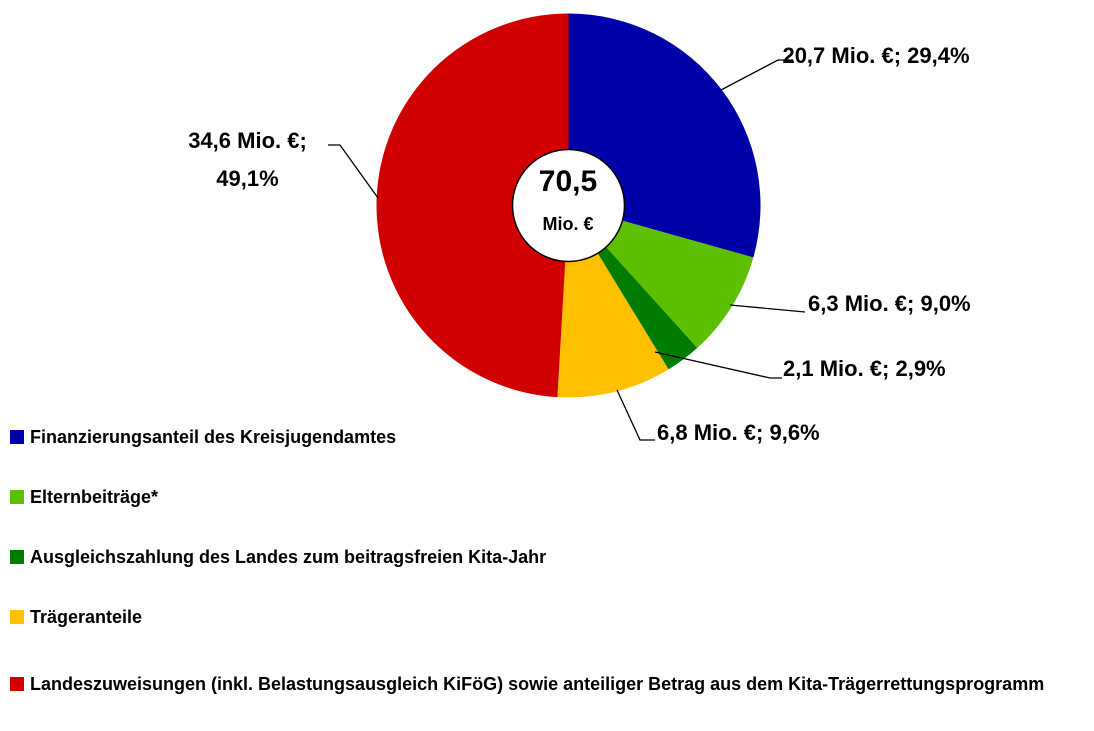 The height and width of the screenshot is (731, 1094). Describe the element at coordinates (545, 617) in the screenshot. I see `legend-item: Trägeranteile` at that location.